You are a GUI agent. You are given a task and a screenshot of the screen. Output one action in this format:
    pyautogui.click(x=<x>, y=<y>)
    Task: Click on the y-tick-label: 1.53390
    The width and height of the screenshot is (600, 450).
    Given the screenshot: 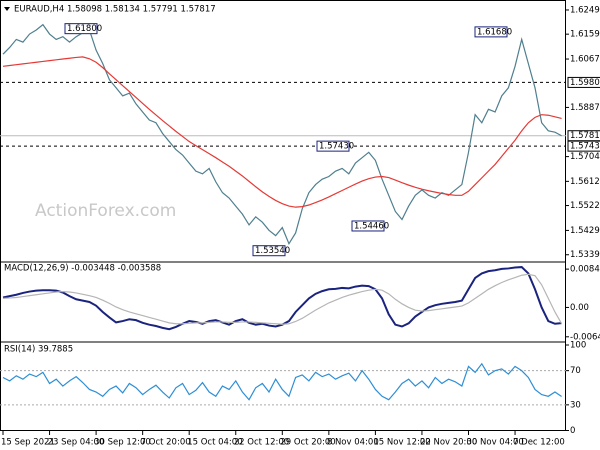 What is the action you would take?
    pyautogui.click(x=585, y=255)
    